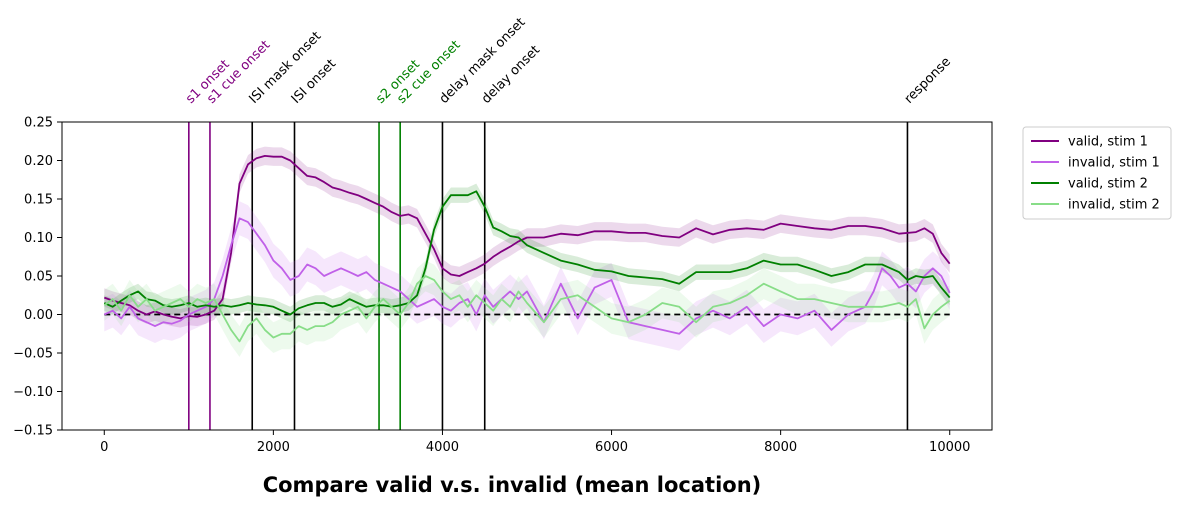 Image resolution: width=1181 pixels, height=507 pixels. I want to click on y-tick-label: 0.10, so click(38, 238).